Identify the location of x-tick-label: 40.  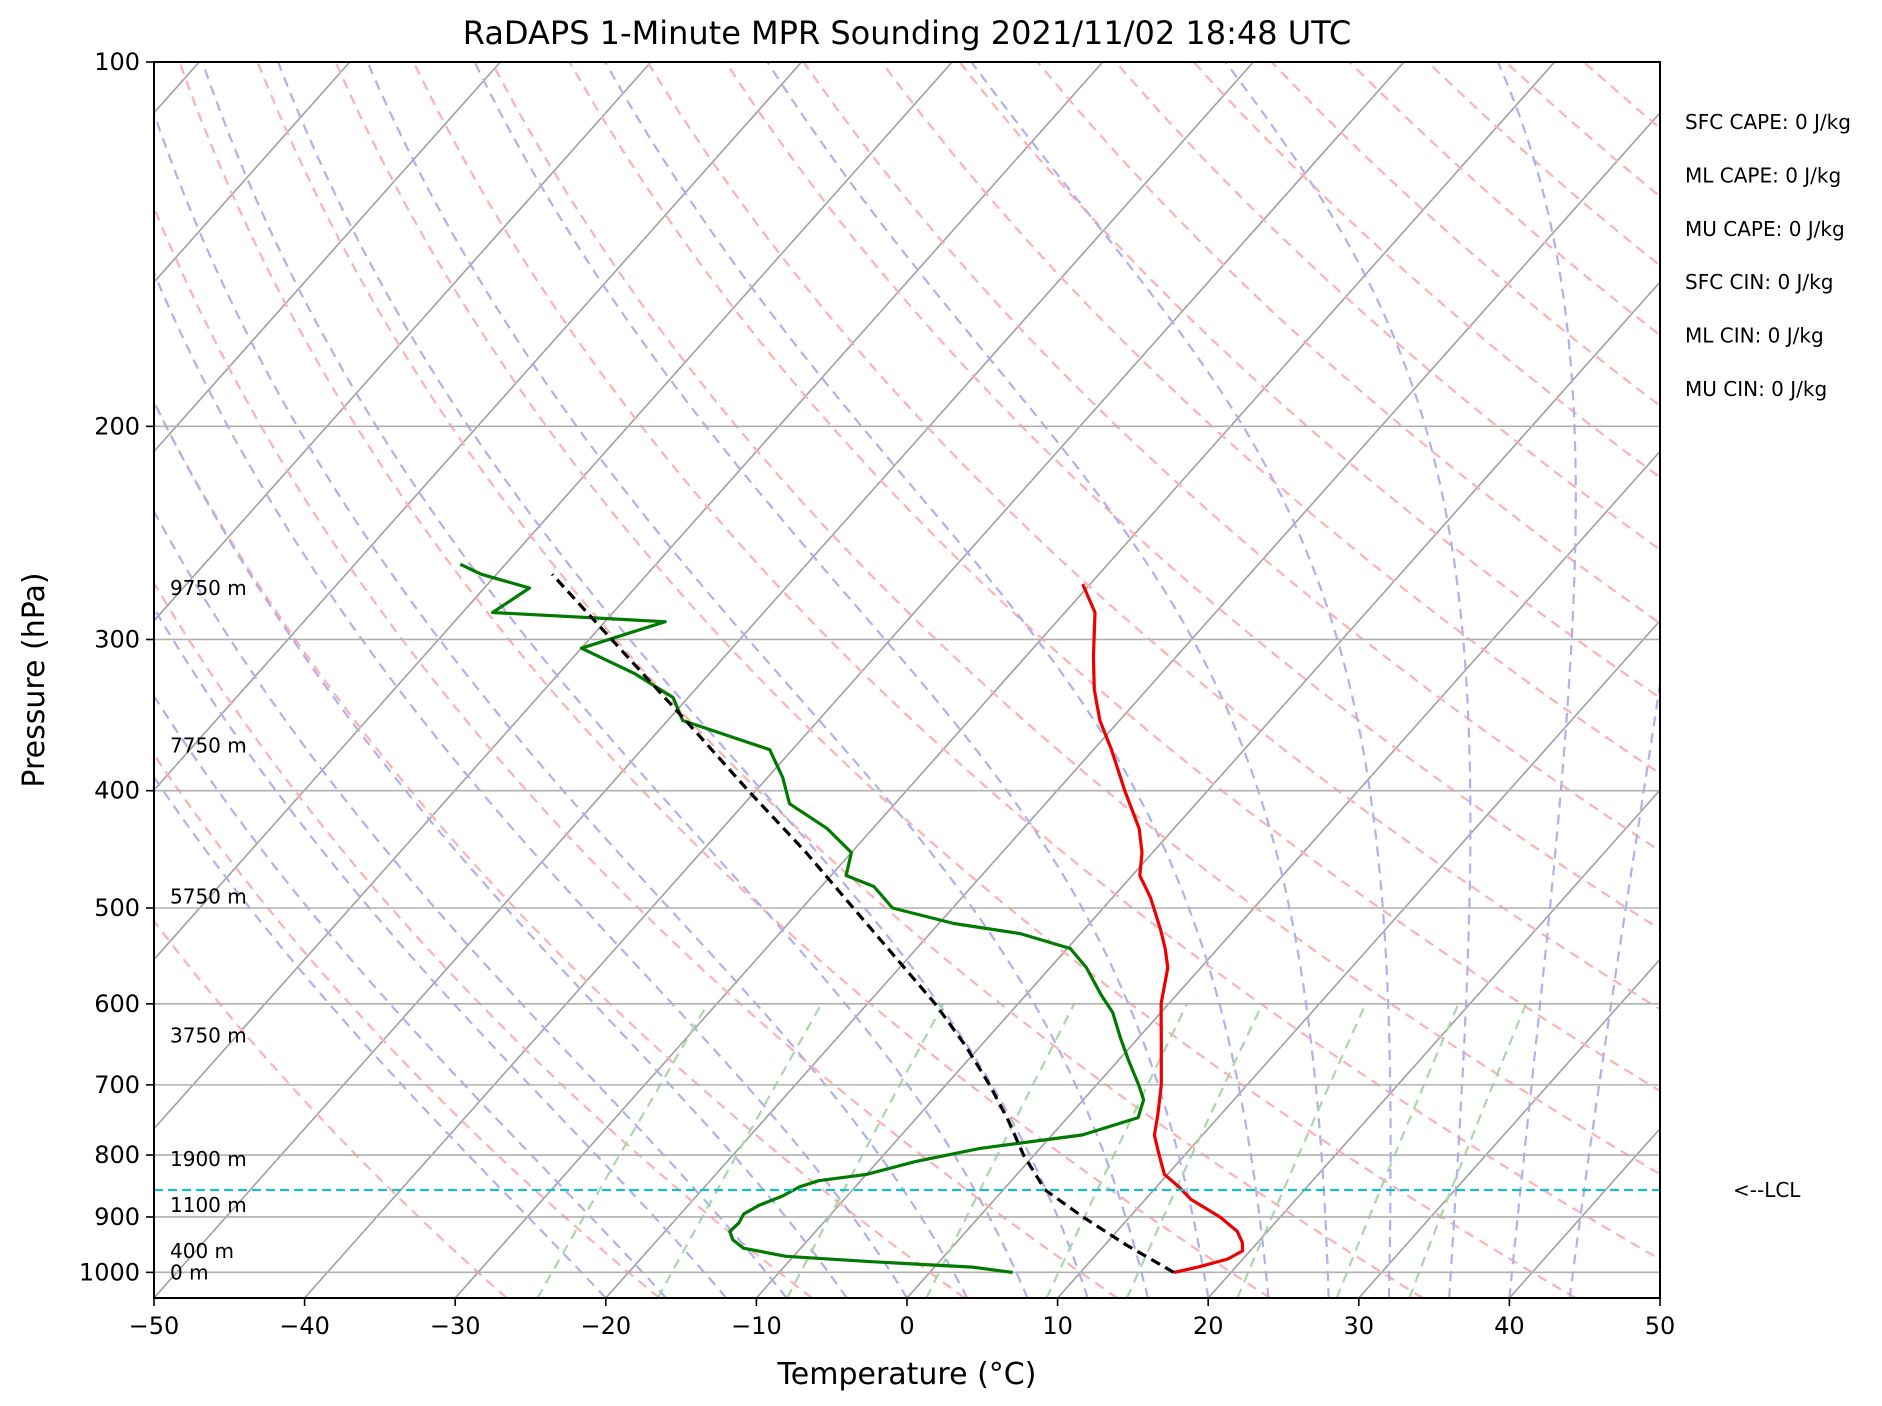
(1509, 1326).